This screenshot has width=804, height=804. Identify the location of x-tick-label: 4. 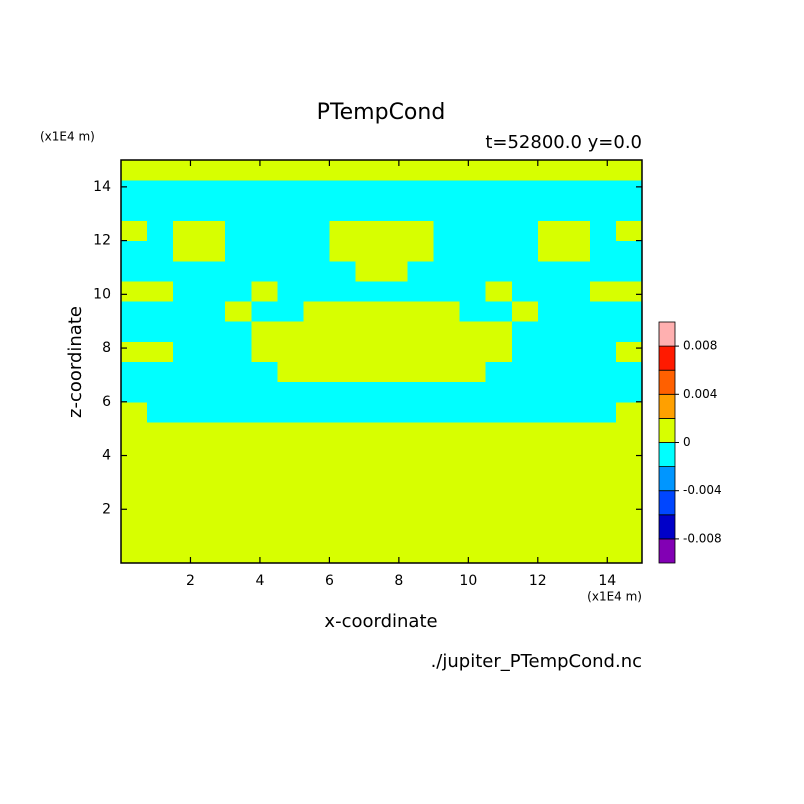
(259, 581).